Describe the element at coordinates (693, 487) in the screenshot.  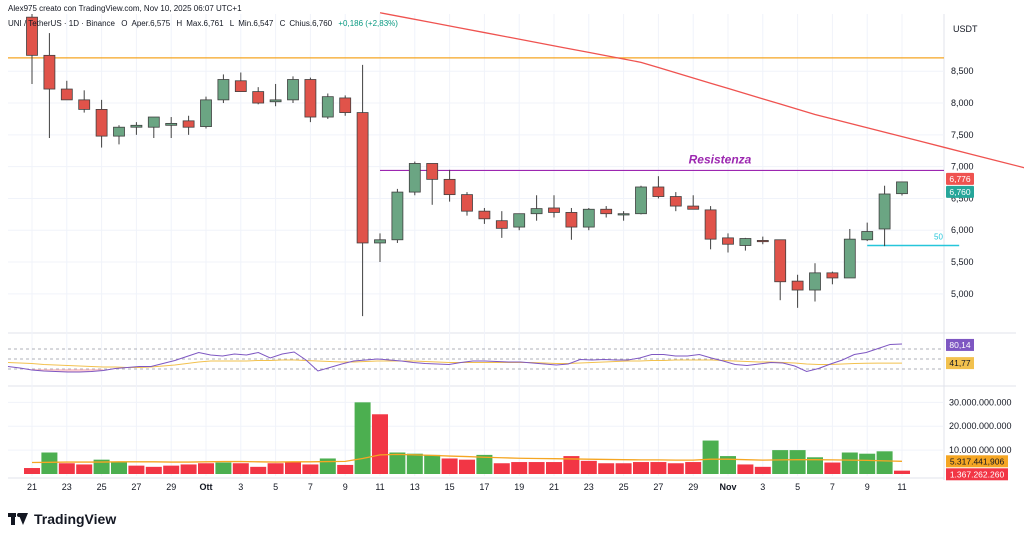
I see `date-tick-label: 29` at that location.